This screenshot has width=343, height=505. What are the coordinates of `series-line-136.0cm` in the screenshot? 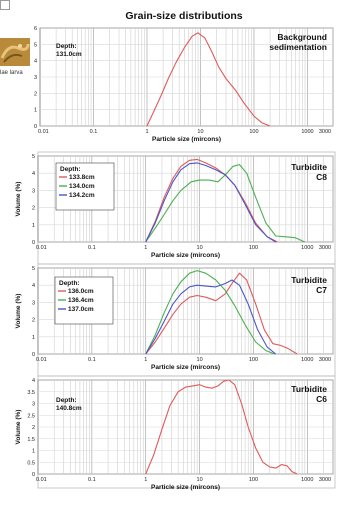 It's located at (221, 313).